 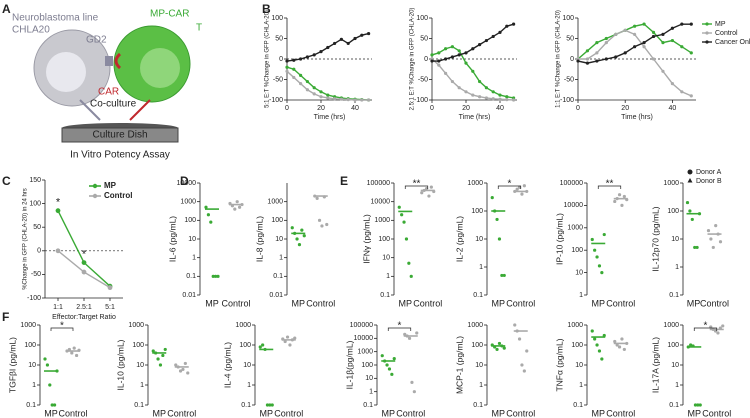 I want to click on y-tick-label: -100, so click(x=276, y=100).